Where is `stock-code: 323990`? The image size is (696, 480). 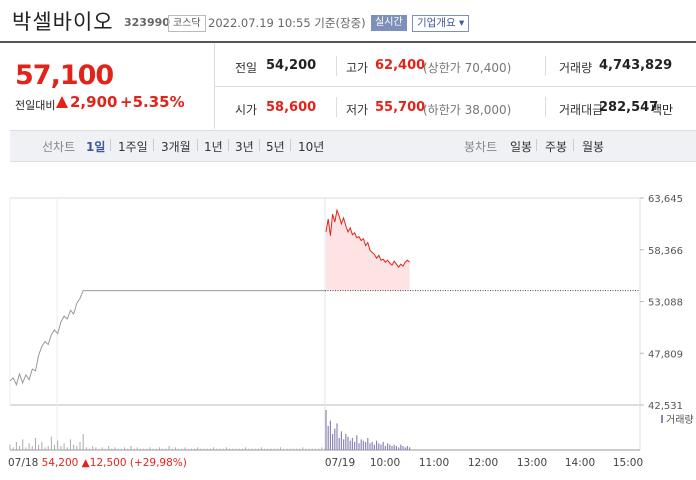
stock-code: 323990 is located at coordinates (147, 22).